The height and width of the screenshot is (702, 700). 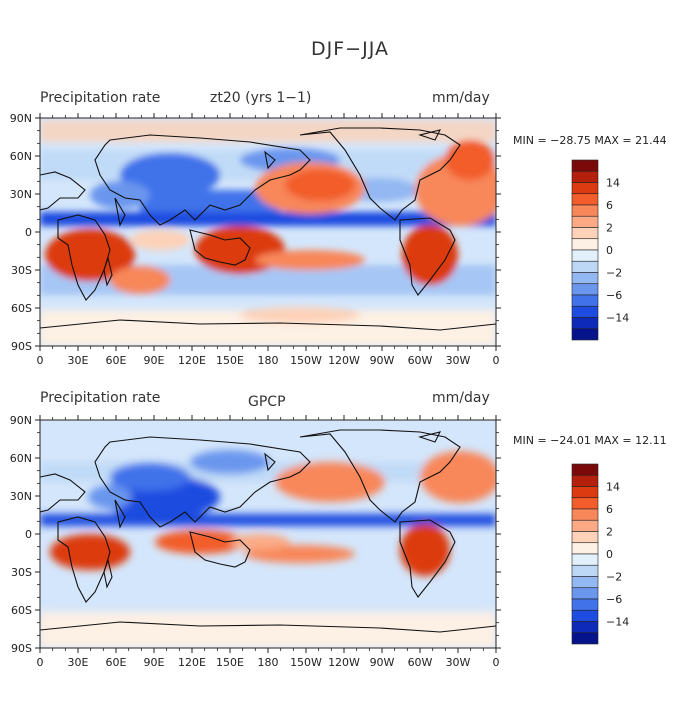 I want to click on panel-center-label: zt20 (yrs 1−1), so click(x=261, y=98).